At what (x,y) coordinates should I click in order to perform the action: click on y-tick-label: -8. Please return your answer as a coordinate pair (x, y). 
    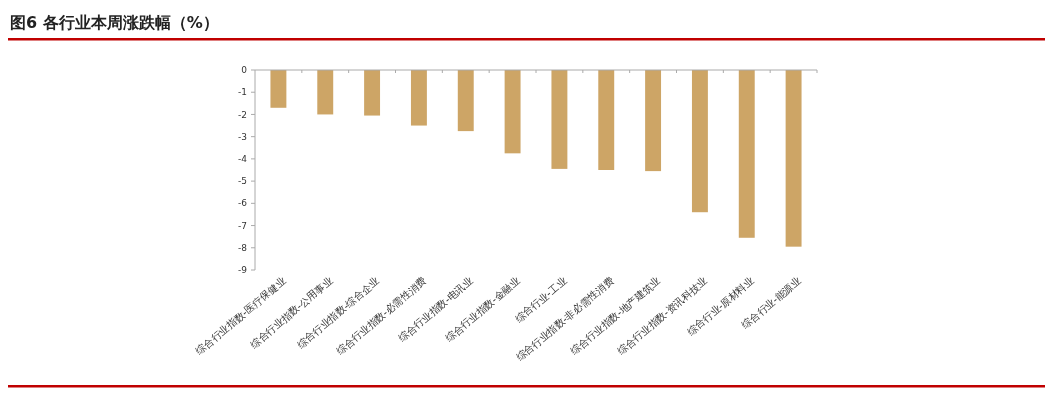
    Looking at the image, I should click on (243, 247).